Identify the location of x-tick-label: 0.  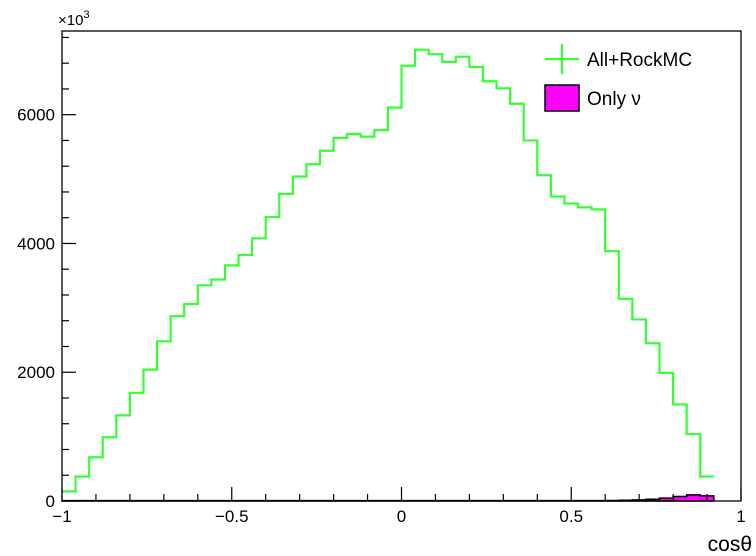
(401, 516).